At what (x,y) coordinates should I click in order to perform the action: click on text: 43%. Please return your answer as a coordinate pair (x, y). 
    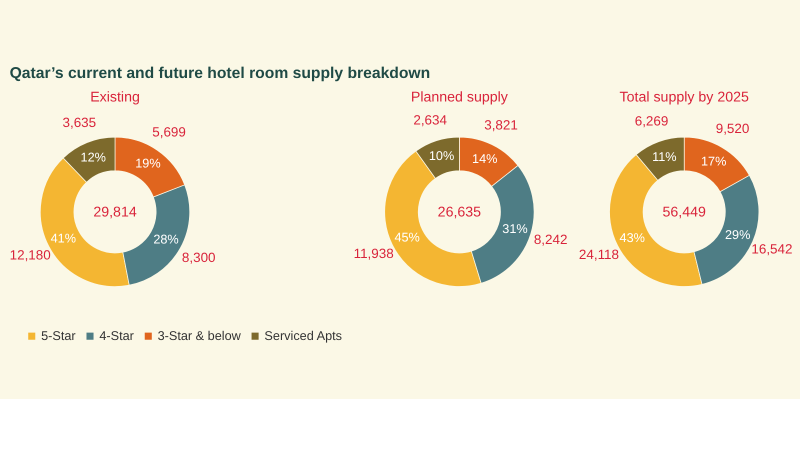
    Looking at the image, I should click on (632, 237).